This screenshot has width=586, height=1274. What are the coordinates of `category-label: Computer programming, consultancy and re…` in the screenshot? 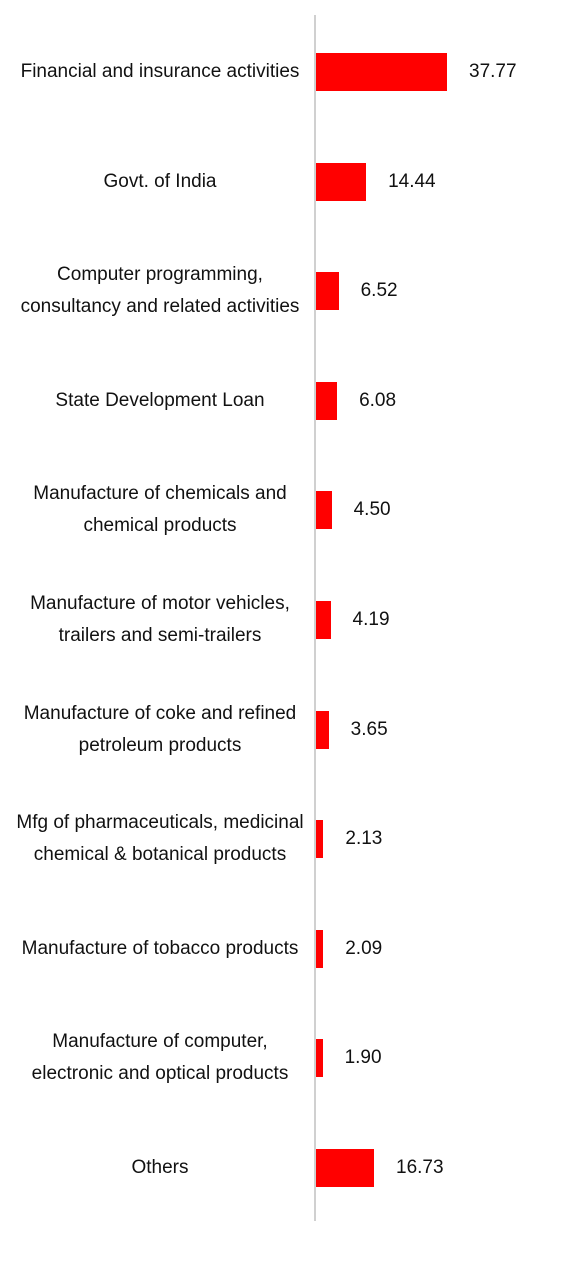 It's located at (160, 291).